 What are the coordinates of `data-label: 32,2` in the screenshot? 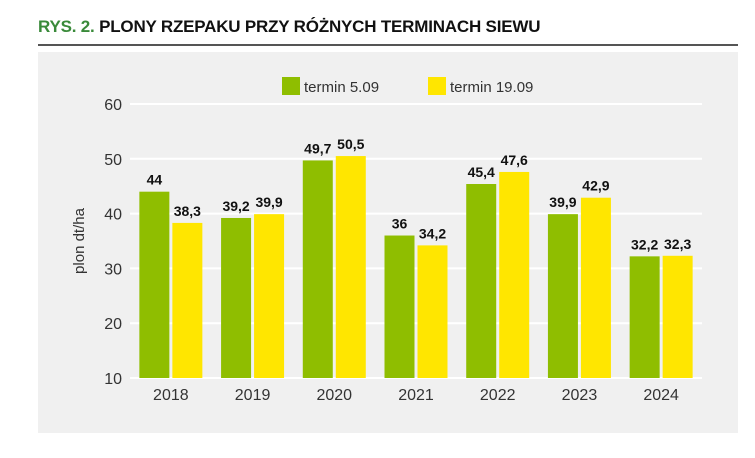 It's located at (644, 244).